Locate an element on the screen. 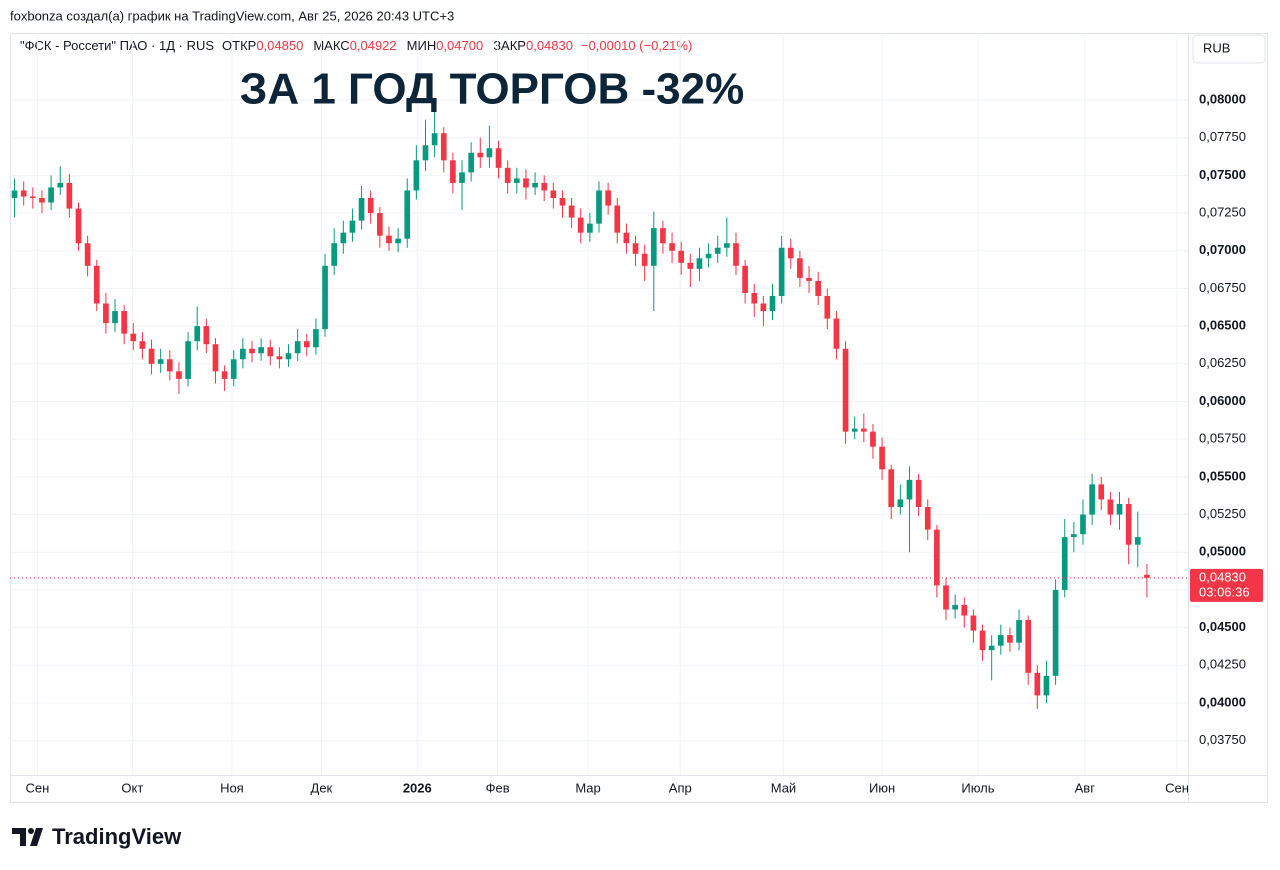  change: −0,00010 (−0,21%) is located at coordinates (636, 45).